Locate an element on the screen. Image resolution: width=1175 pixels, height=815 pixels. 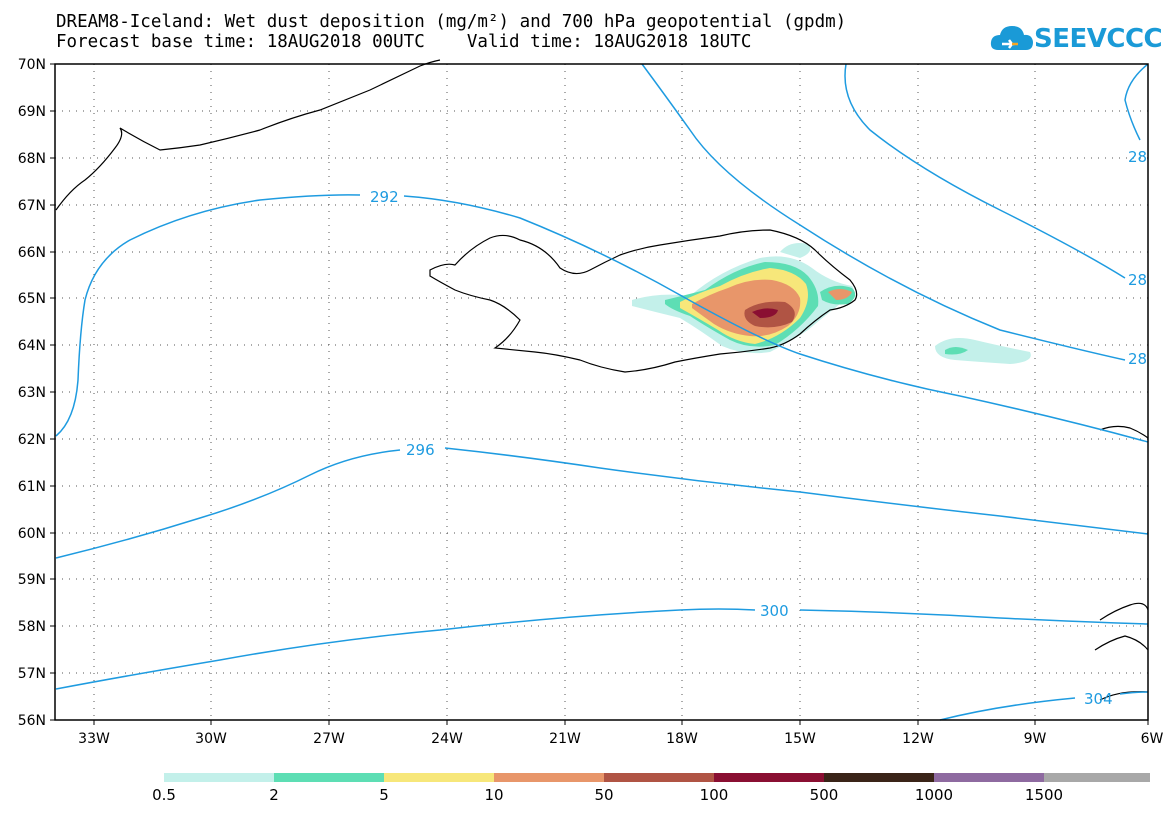
lon-label: 9W is located at coordinates (1035, 739).